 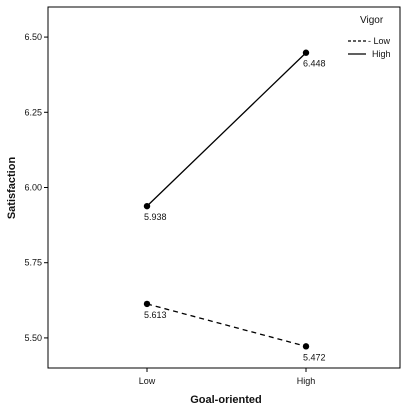 What do you see at coordinates (379, 41) in the screenshot?
I see `legend-label-low: - Low` at bounding box center [379, 41].